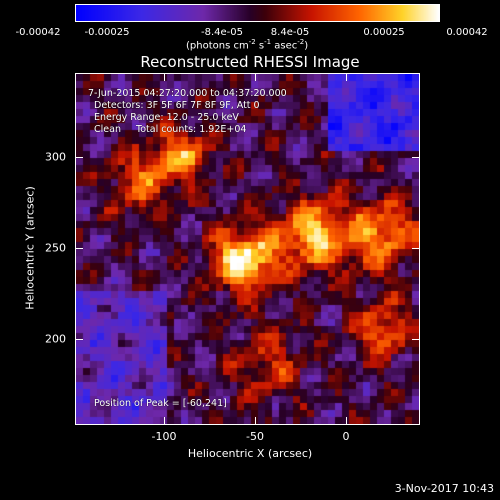  I want to click on info-detectors: Detectors: 3F 5F 6F 7F 8F 9F, Att 0, so click(177, 105).